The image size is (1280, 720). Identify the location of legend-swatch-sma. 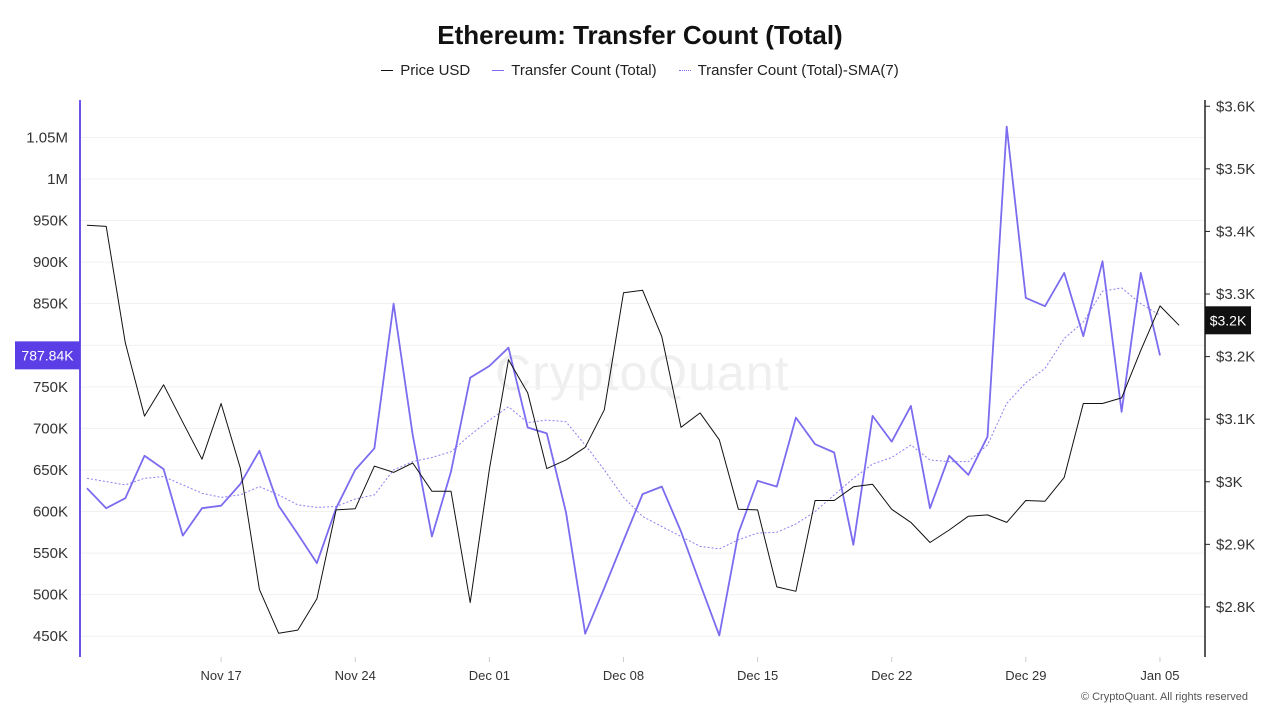
(684, 70).